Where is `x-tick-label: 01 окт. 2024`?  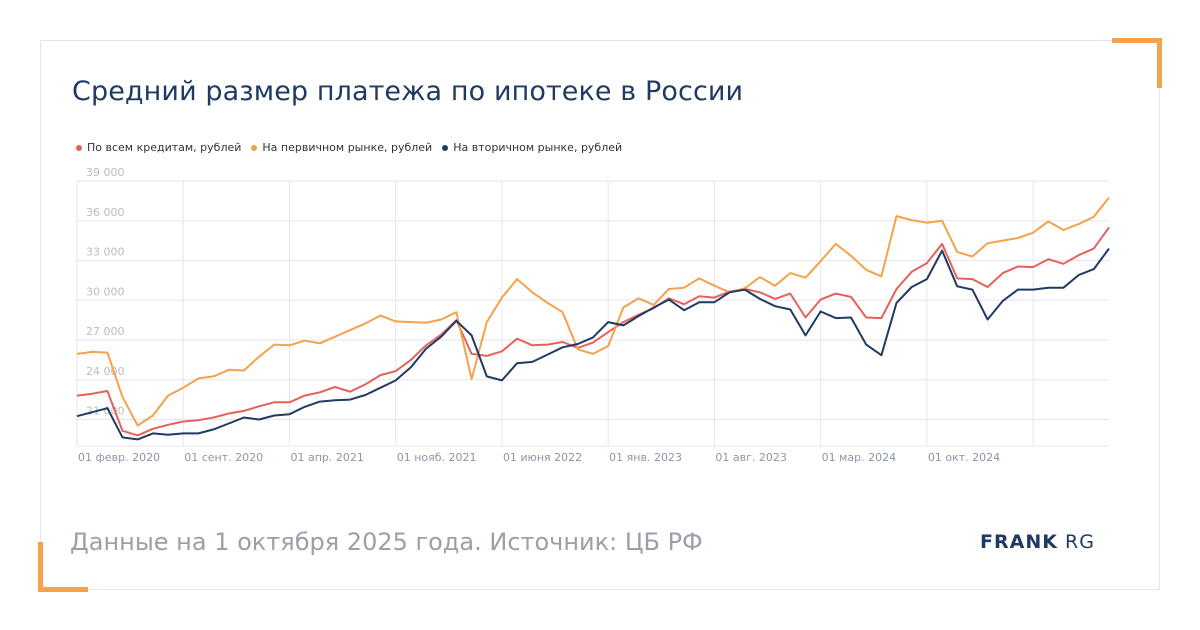
x-tick-label: 01 окт. 2024 is located at coordinates (964, 457).